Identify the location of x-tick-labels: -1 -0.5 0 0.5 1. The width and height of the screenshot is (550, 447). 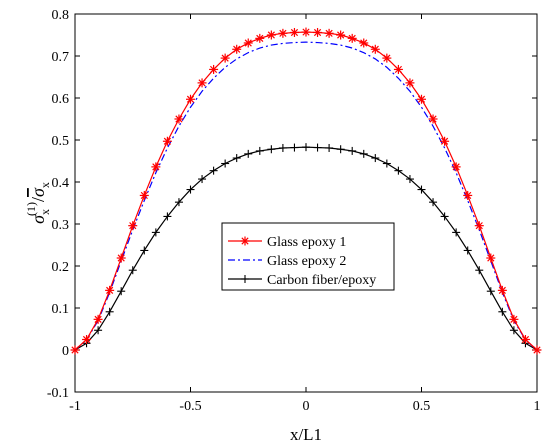
(304, 406).